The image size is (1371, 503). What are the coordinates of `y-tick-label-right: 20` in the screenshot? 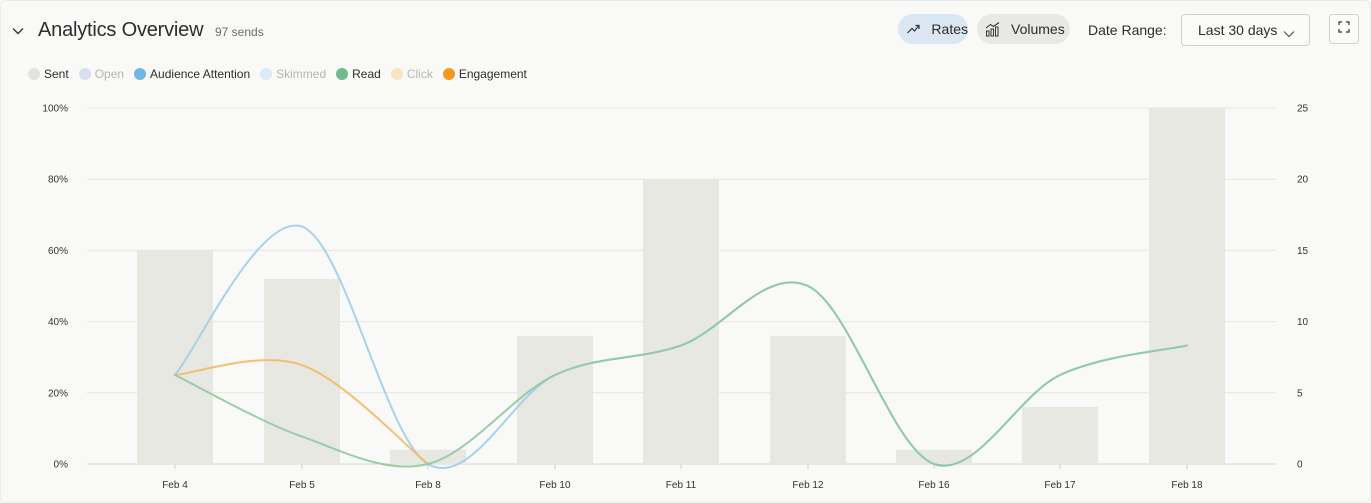 It's located at (1303, 180).